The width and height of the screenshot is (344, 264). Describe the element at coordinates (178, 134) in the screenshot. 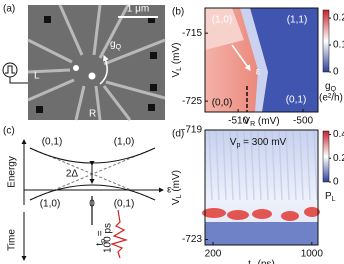

I see `panel-label: (d)` at that location.